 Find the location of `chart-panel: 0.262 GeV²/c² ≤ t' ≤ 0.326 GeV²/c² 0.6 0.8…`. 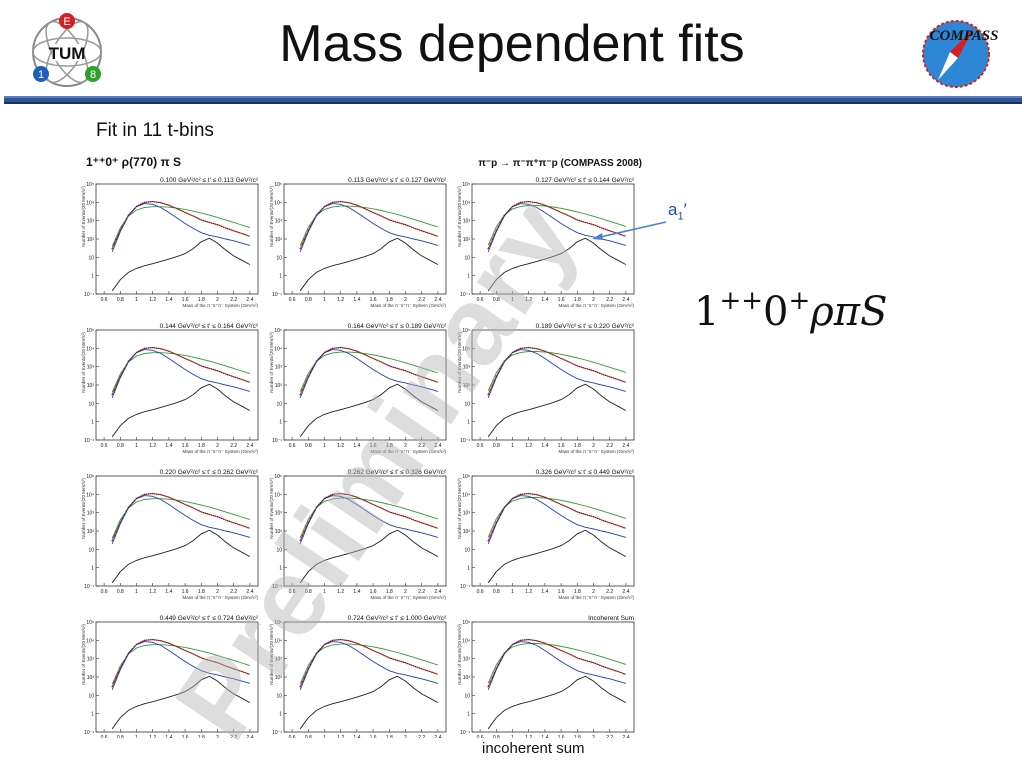

chart-panel: 0.262 GeV²/c² ≤ t' ≤ 0.326 GeV²/c² 0.6 0.8… is located at coordinates (358, 534).